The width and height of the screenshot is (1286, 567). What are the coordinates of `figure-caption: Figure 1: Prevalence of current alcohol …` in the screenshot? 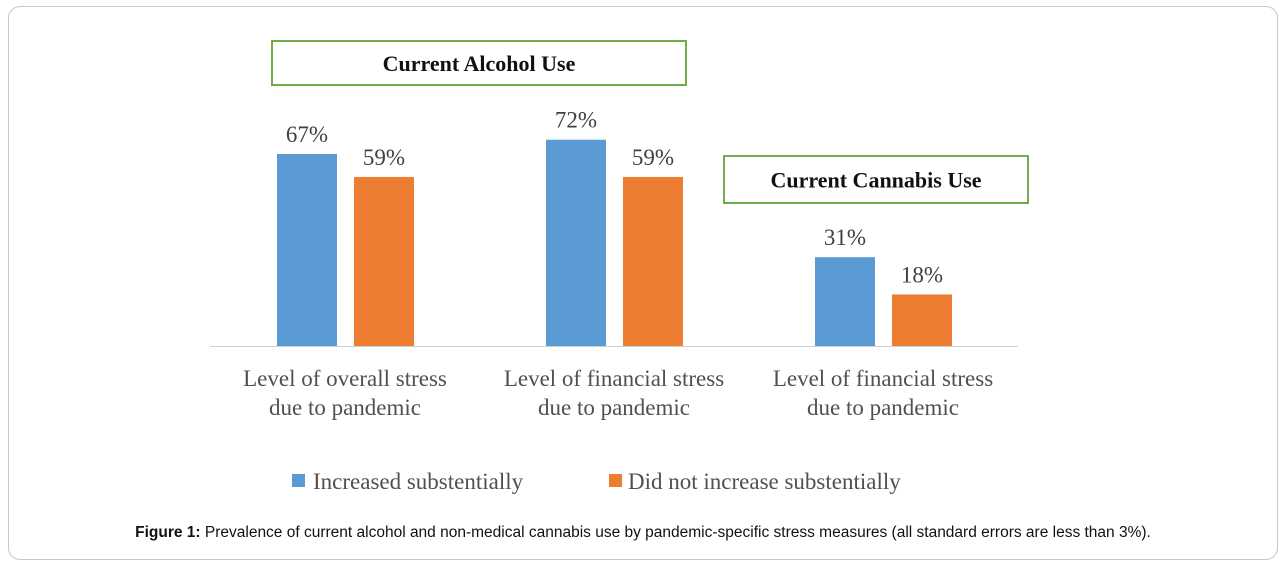 It's located at (643, 533).